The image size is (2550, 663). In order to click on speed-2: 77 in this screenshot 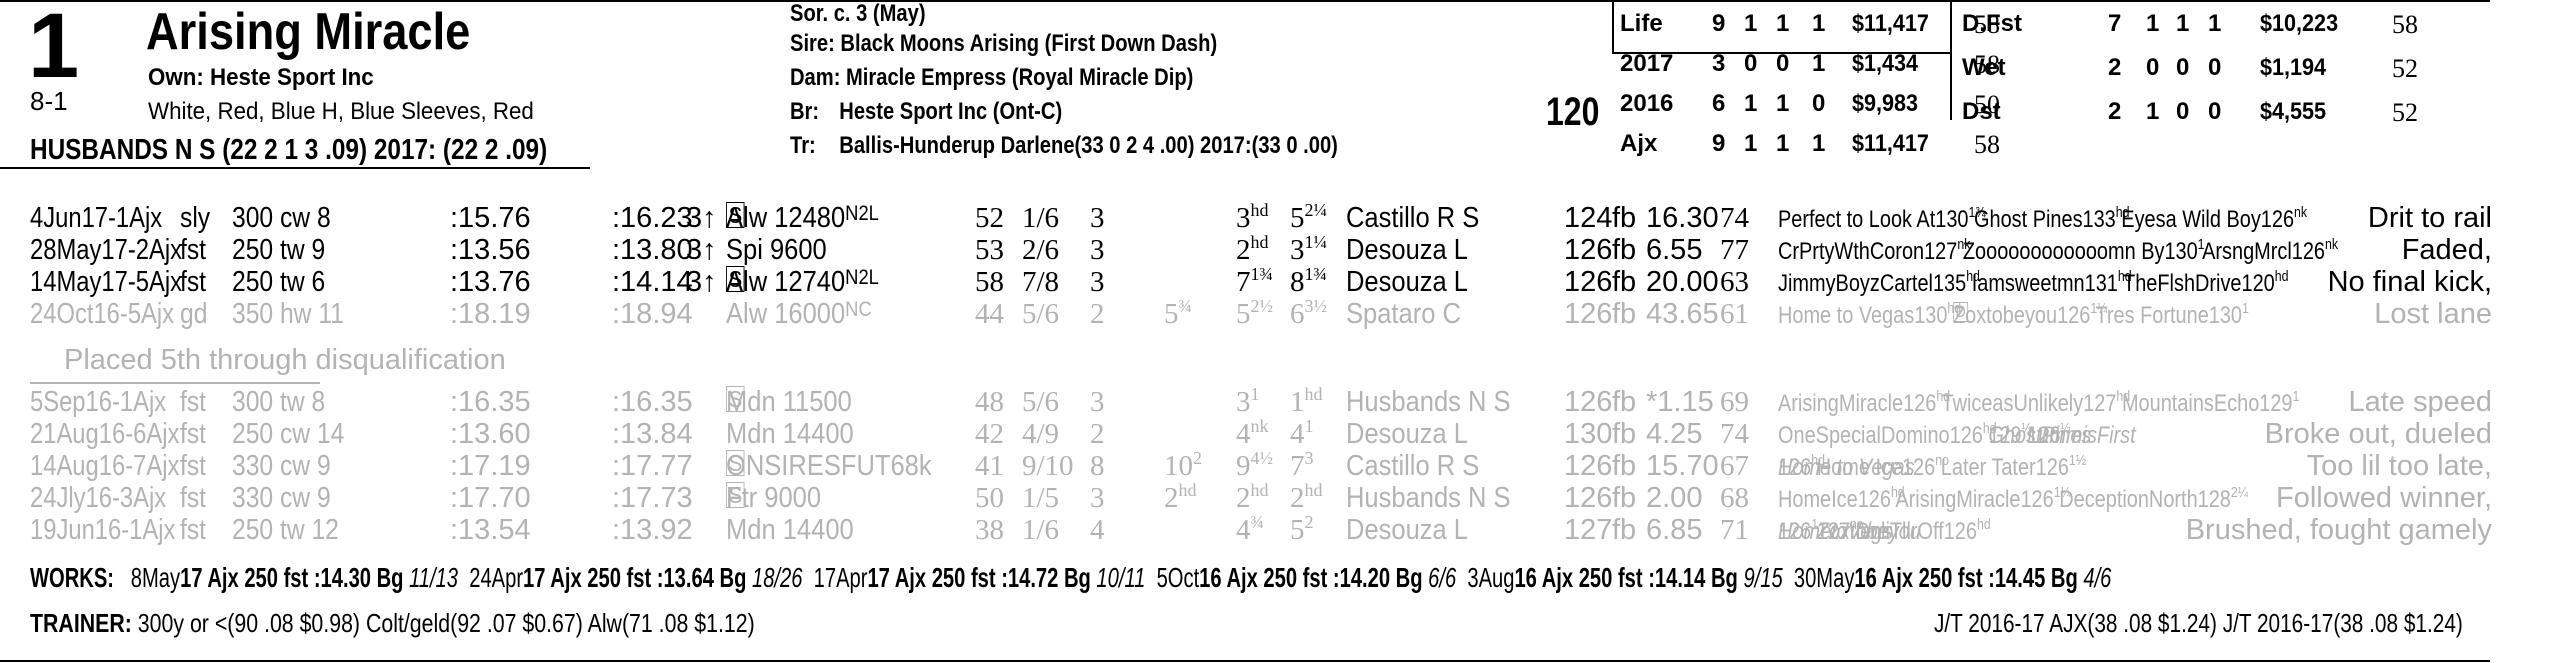, I will do `click(1734, 250)`.